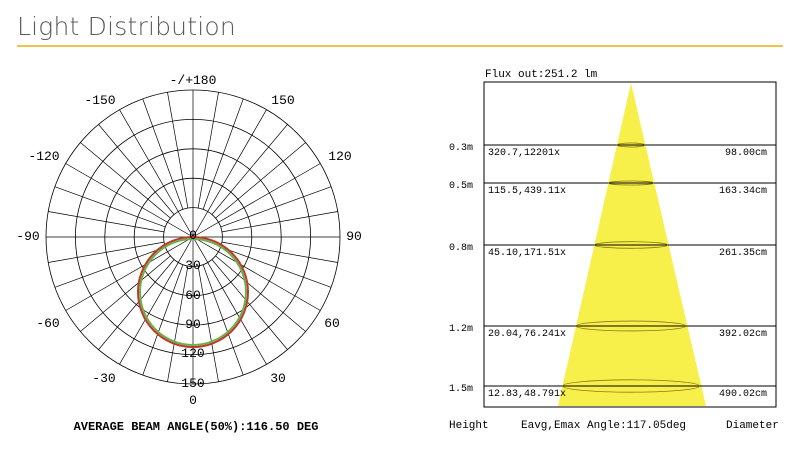  What do you see at coordinates (193, 295) in the screenshot?
I see `radial-label-60: 60` at bounding box center [193, 295].